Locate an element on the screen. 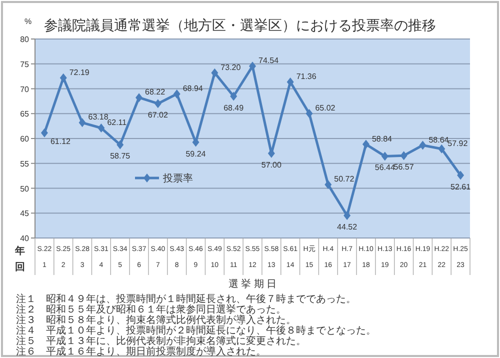 This screenshot has width=500, height=358. x-axis-title: 選 挙 期 日 is located at coordinates (252, 284).